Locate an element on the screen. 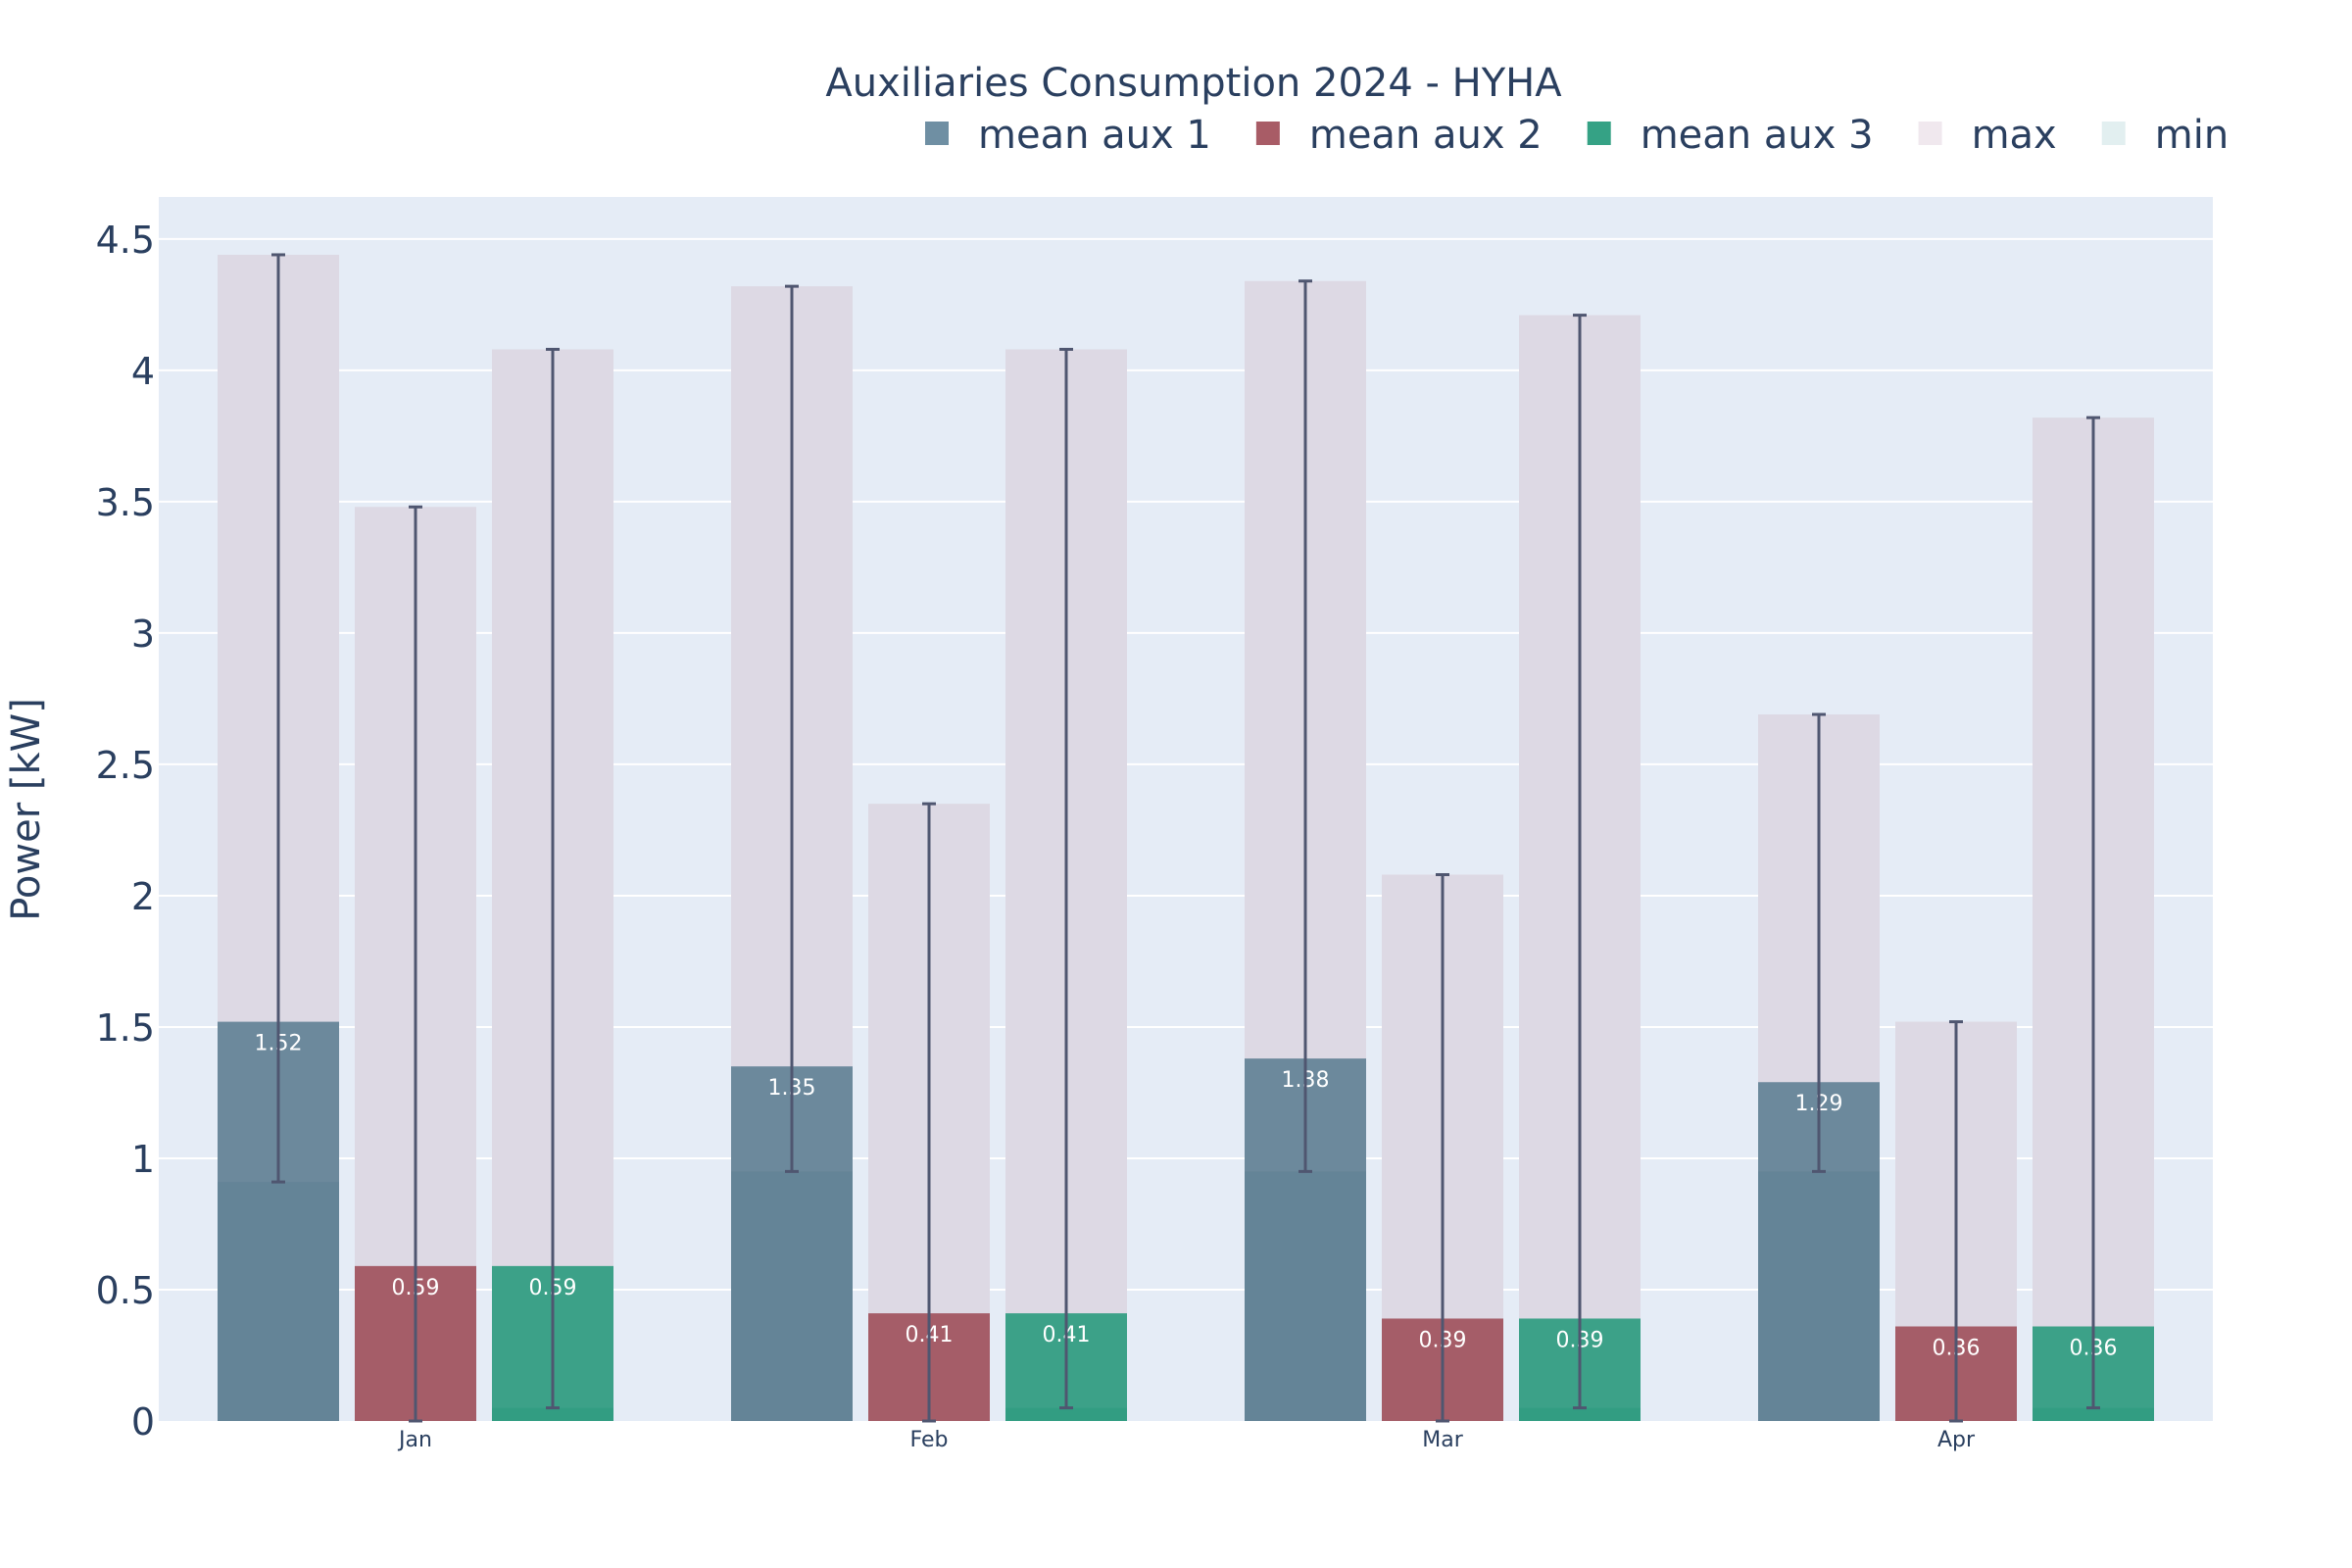 Image resolution: width=2352 pixels, height=1568 pixels. legend-label: mean aux 2 is located at coordinates (1426, 135).